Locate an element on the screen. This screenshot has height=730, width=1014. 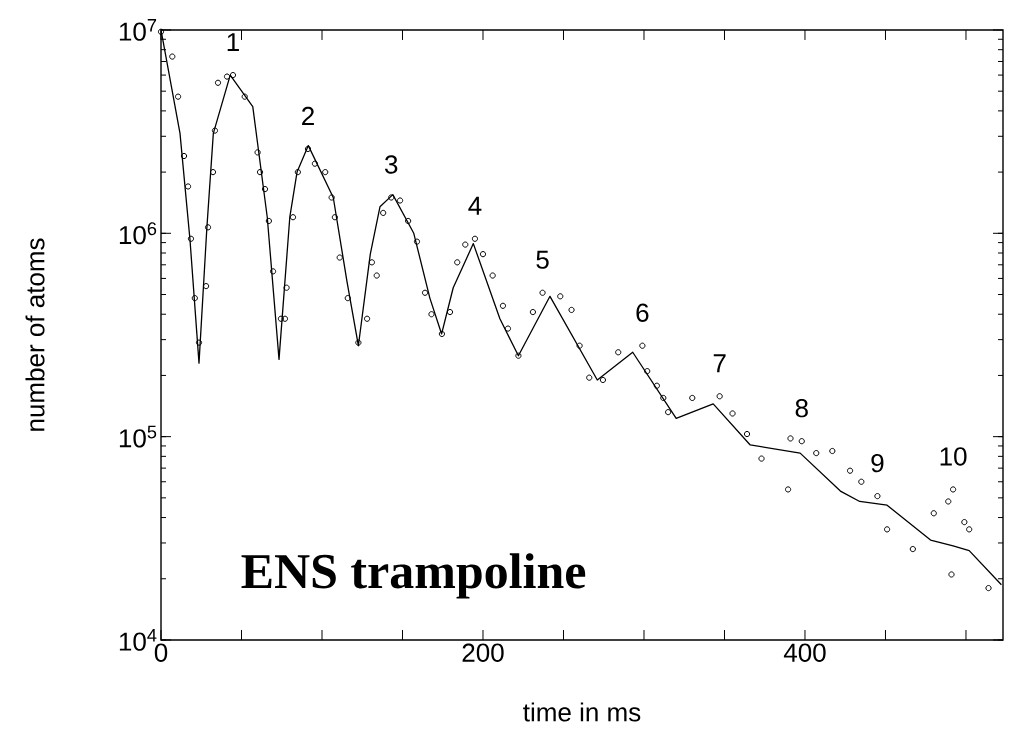
annotation: 2 is located at coordinates (308, 116).